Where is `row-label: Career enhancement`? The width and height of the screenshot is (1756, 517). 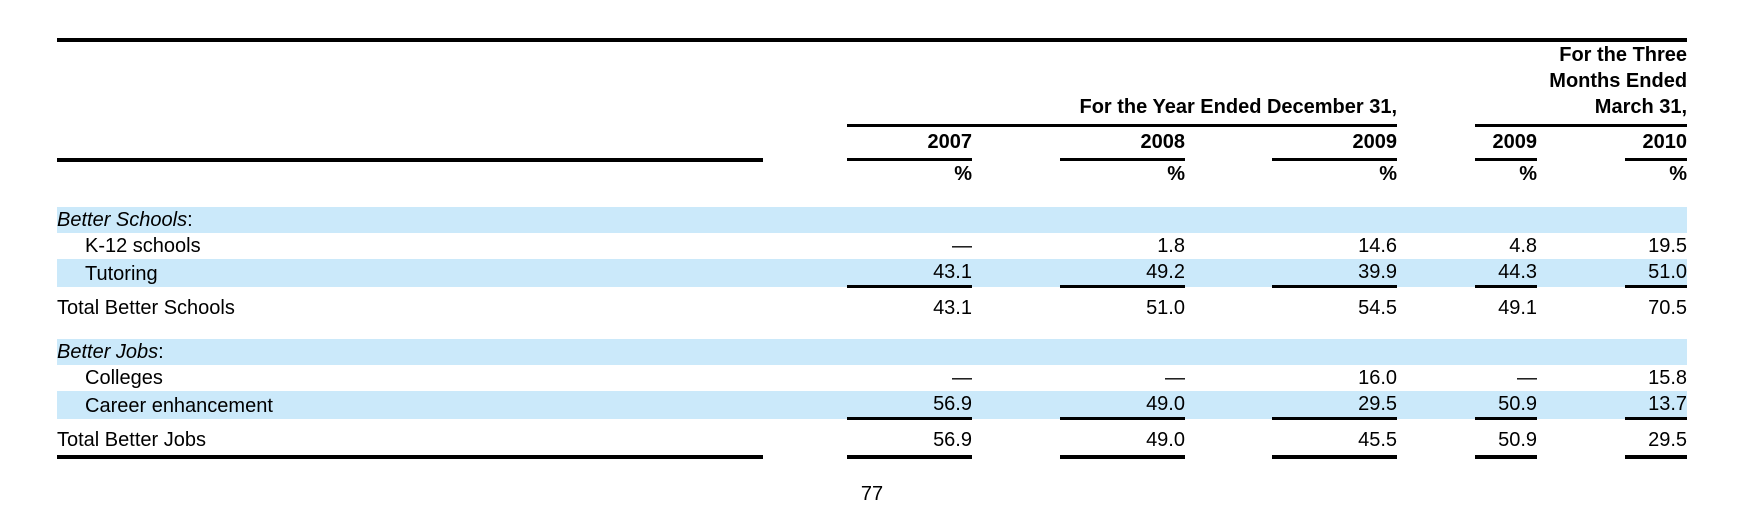 row-label: Career enhancement is located at coordinates (179, 405).